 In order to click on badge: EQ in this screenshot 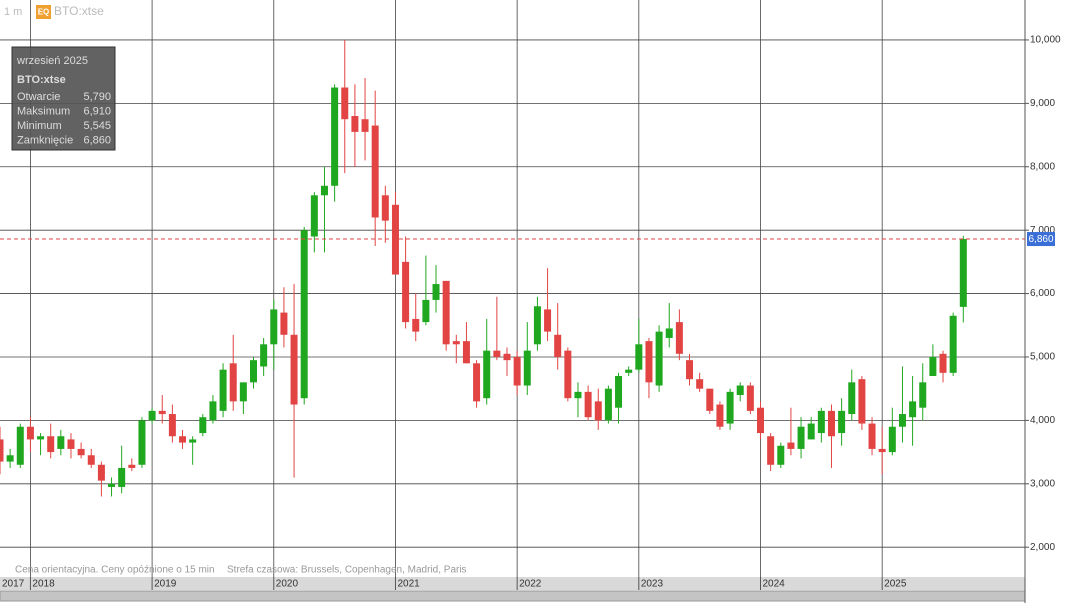, I will do `click(44, 12)`.